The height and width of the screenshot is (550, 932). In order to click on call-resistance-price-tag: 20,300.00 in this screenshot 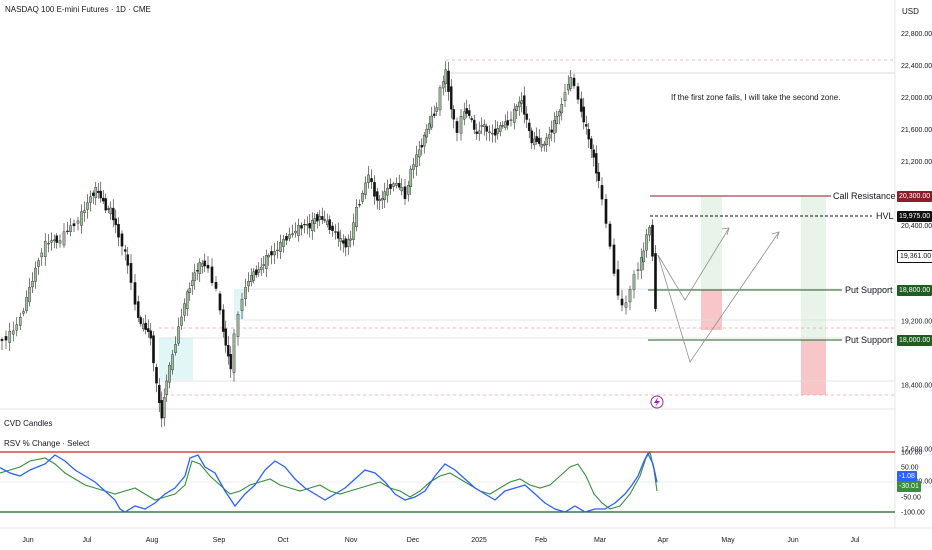, I will do `click(914, 196)`.